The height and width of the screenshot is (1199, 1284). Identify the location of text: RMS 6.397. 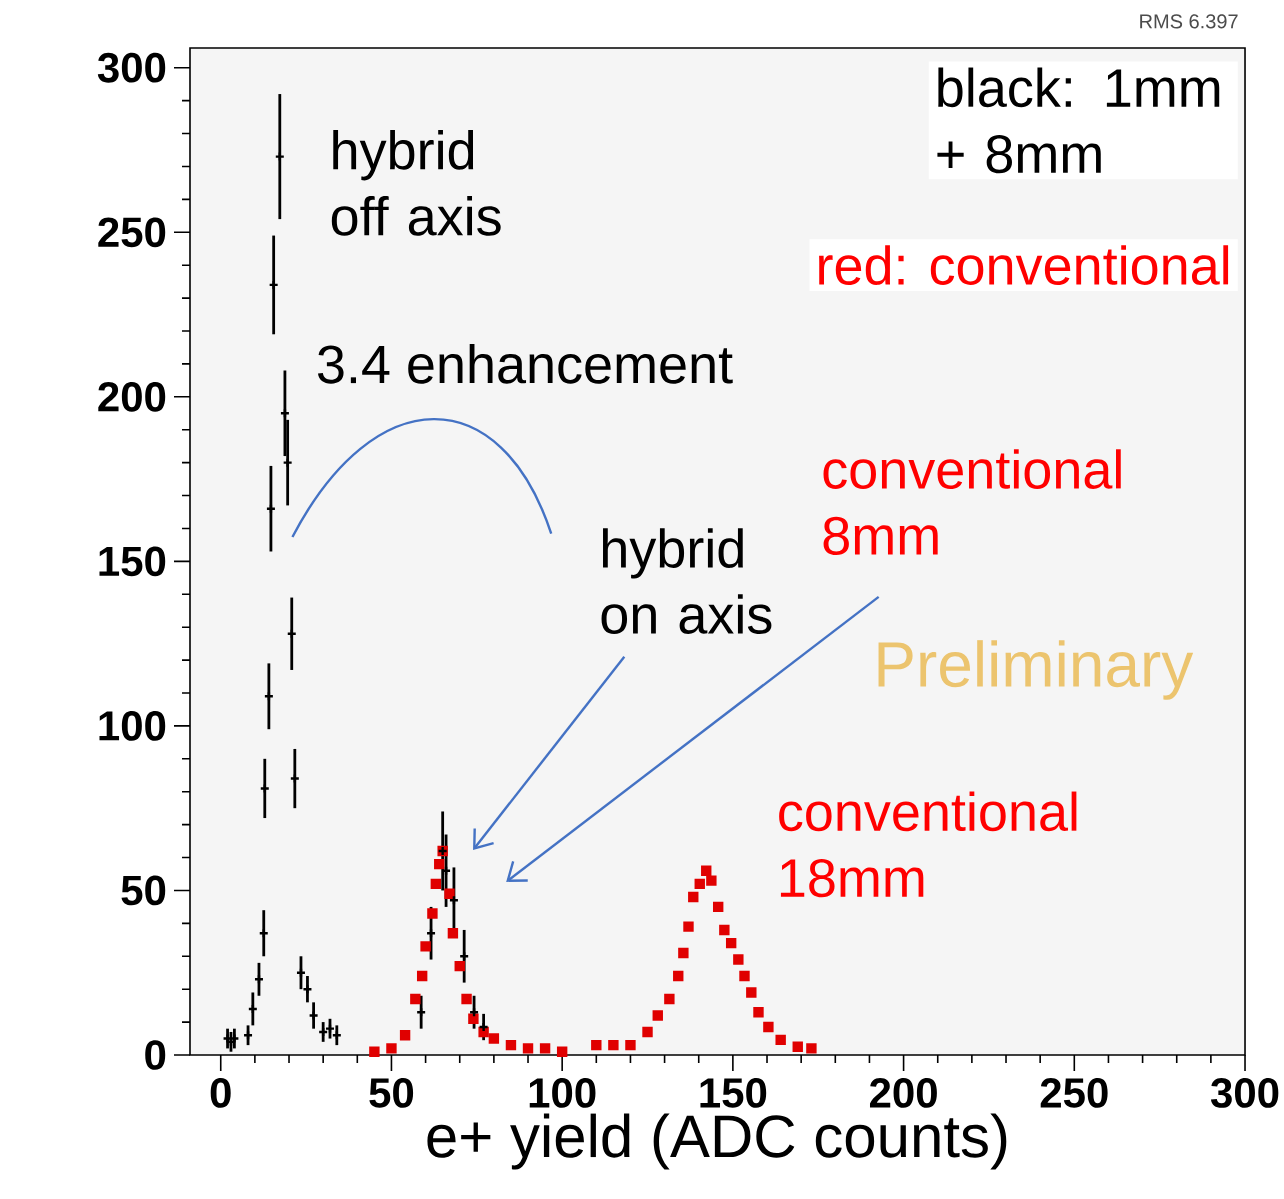
(1189, 21).